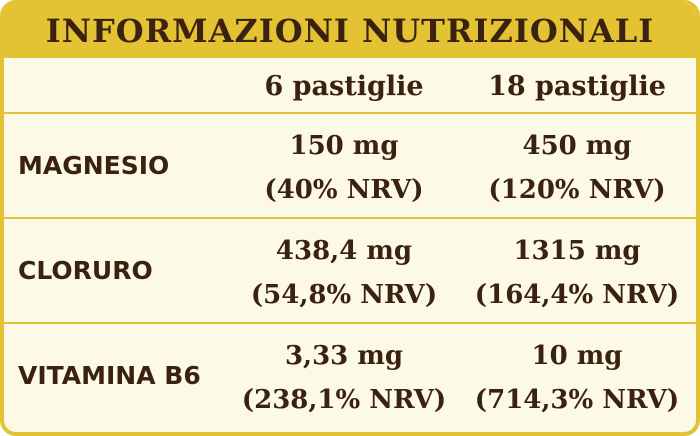  I want to click on title-bar: INFORMAZIONI NUTRIZIONALI, so click(350, 31).